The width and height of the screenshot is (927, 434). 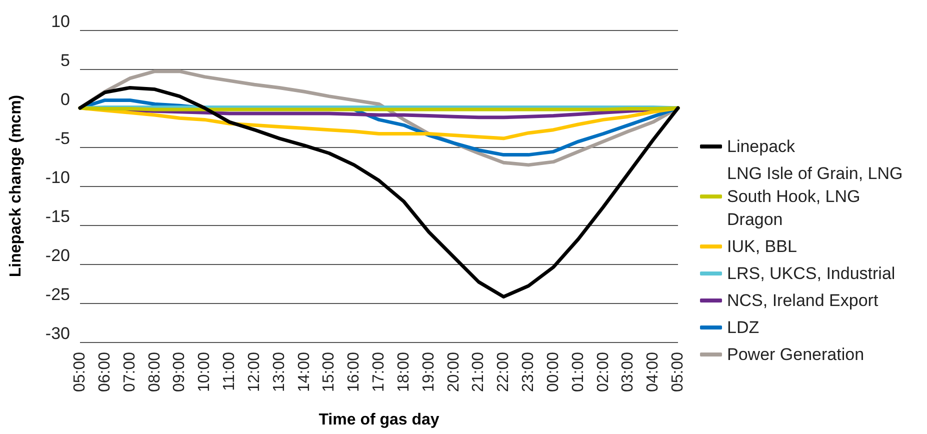 What do you see at coordinates (811, 273) in the screenshot?
I see `legend-label: LRS, UKCS, Industrial` at bounding box center [811, 273].